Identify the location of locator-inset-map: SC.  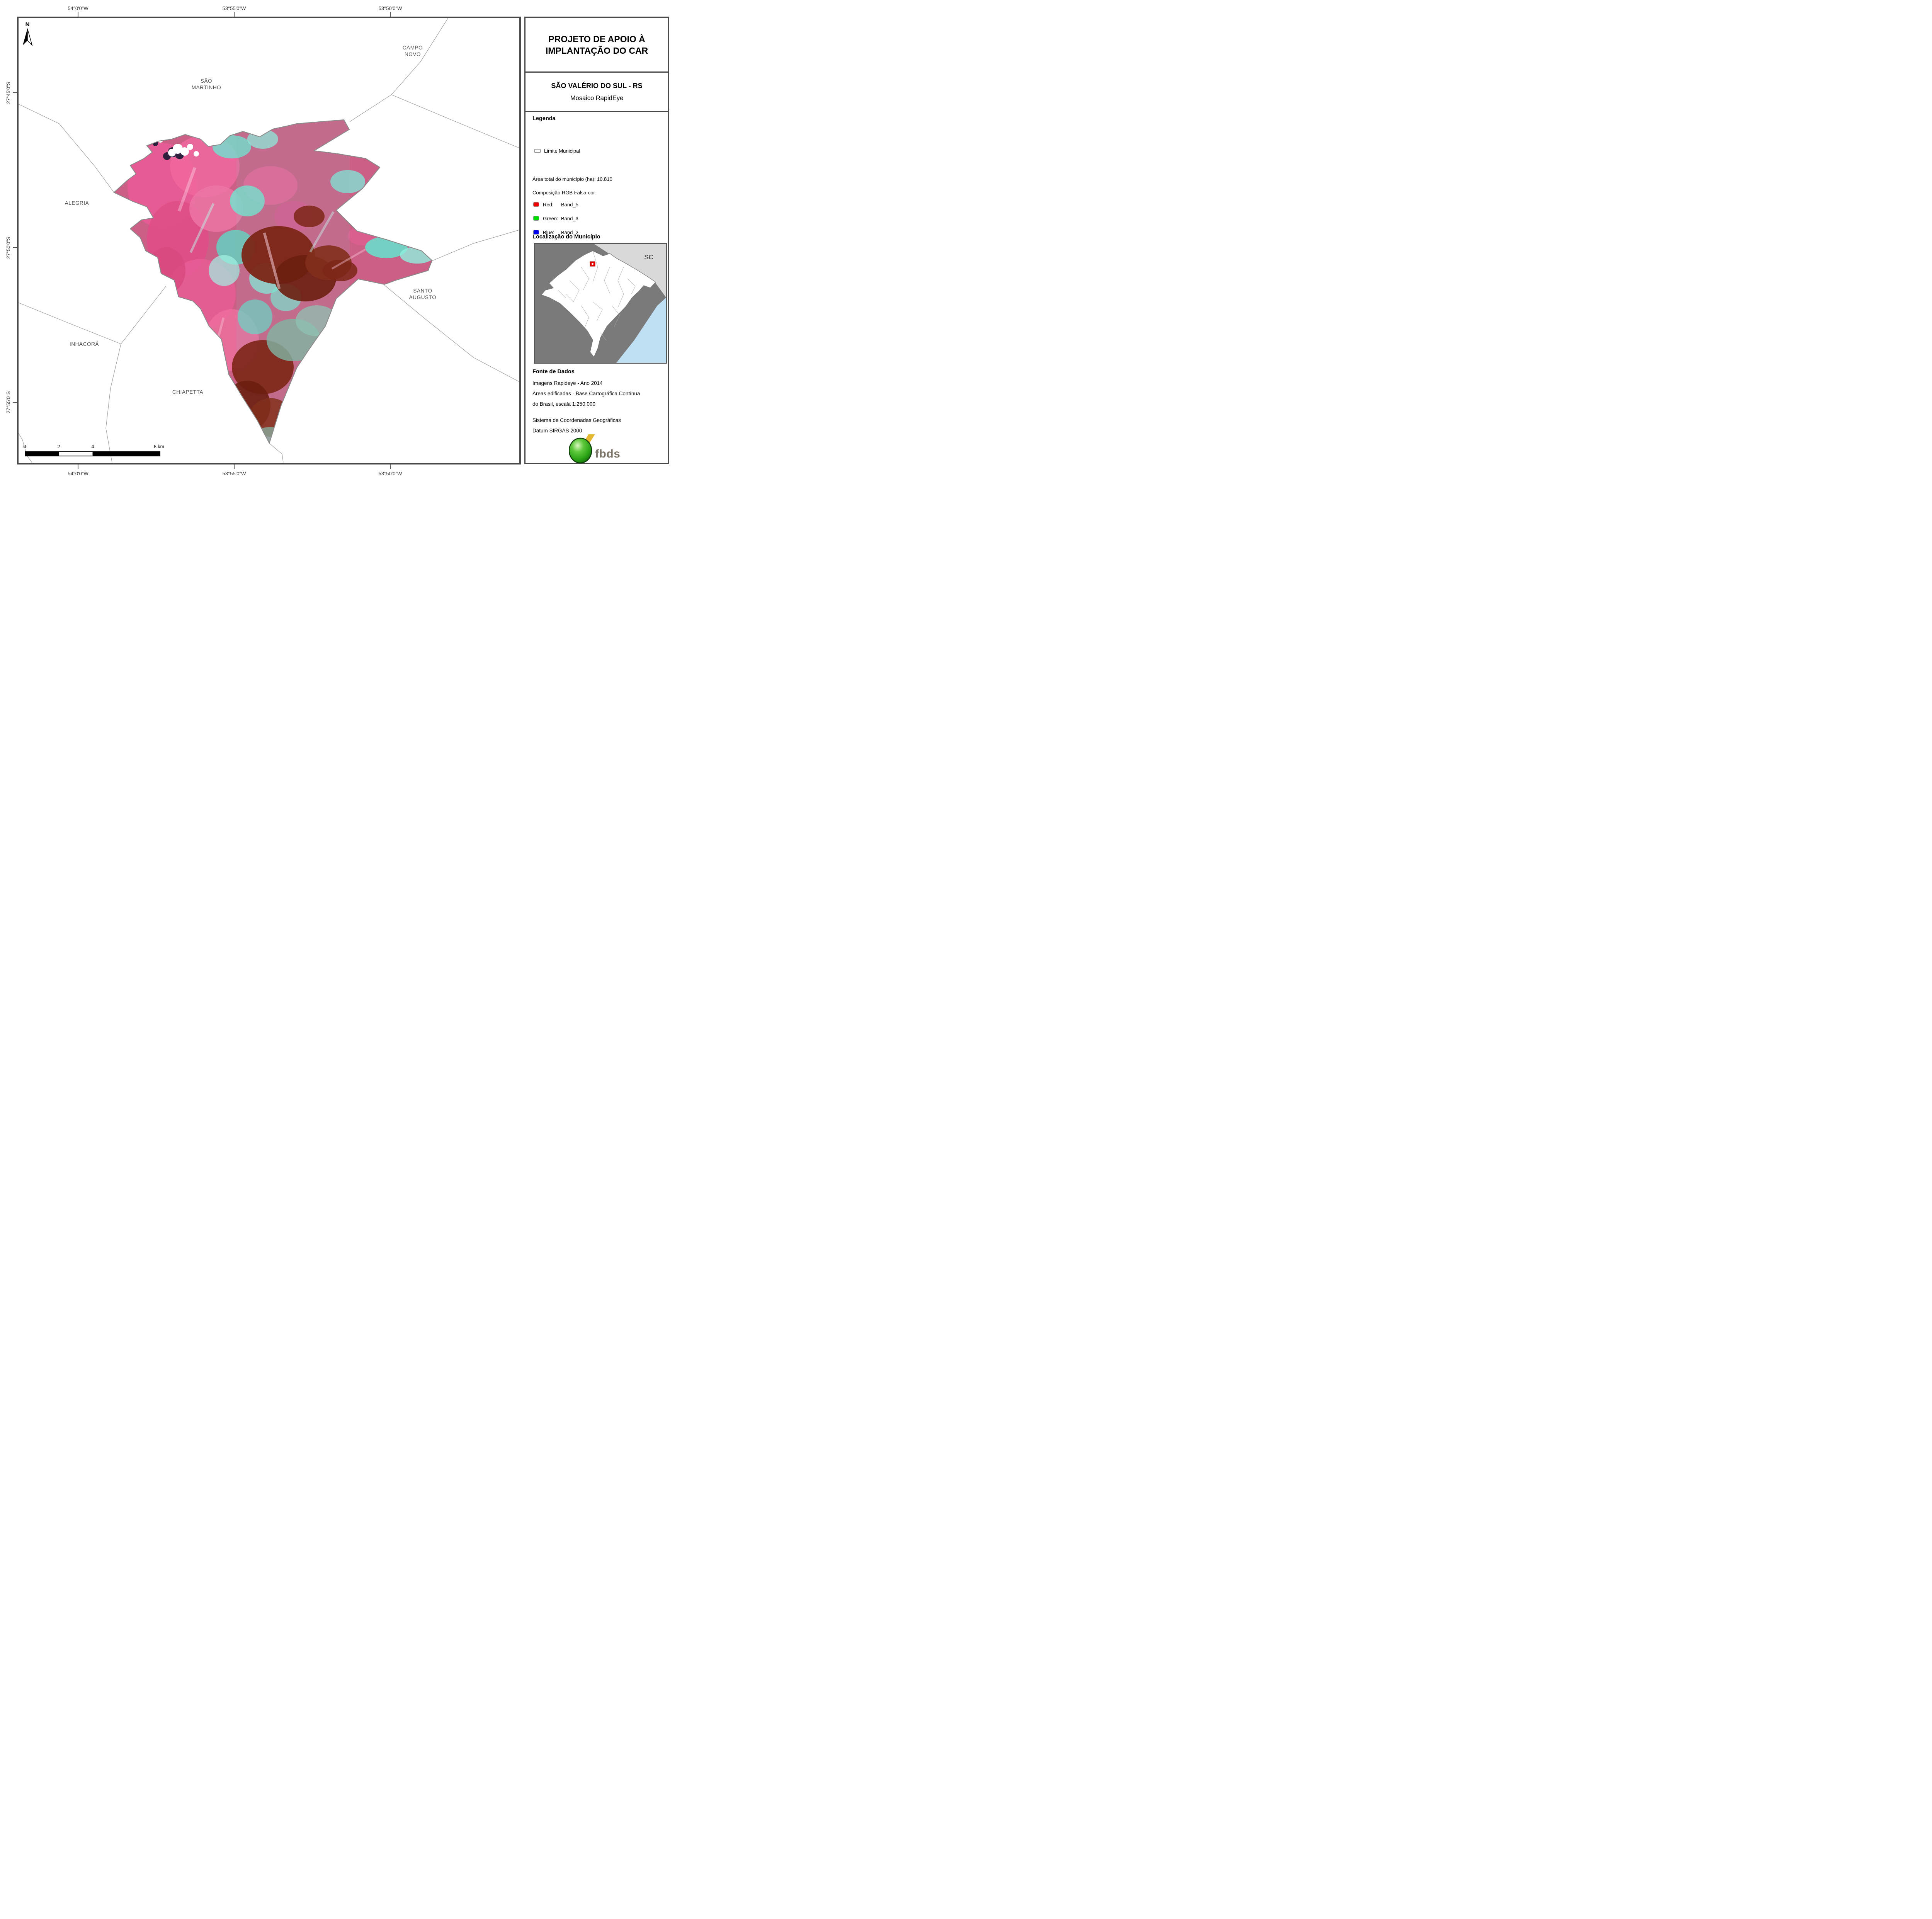
(600, 303).